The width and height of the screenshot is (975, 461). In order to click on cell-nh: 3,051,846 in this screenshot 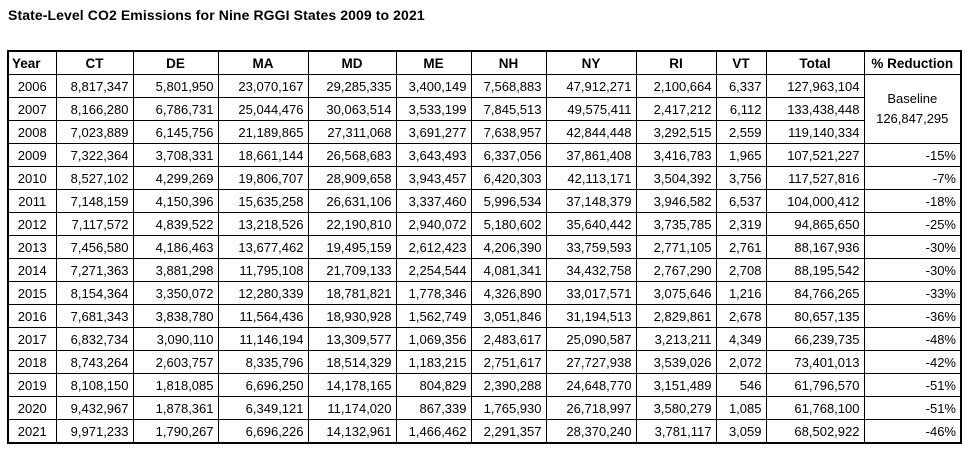, I will do `click(508, 316)`.